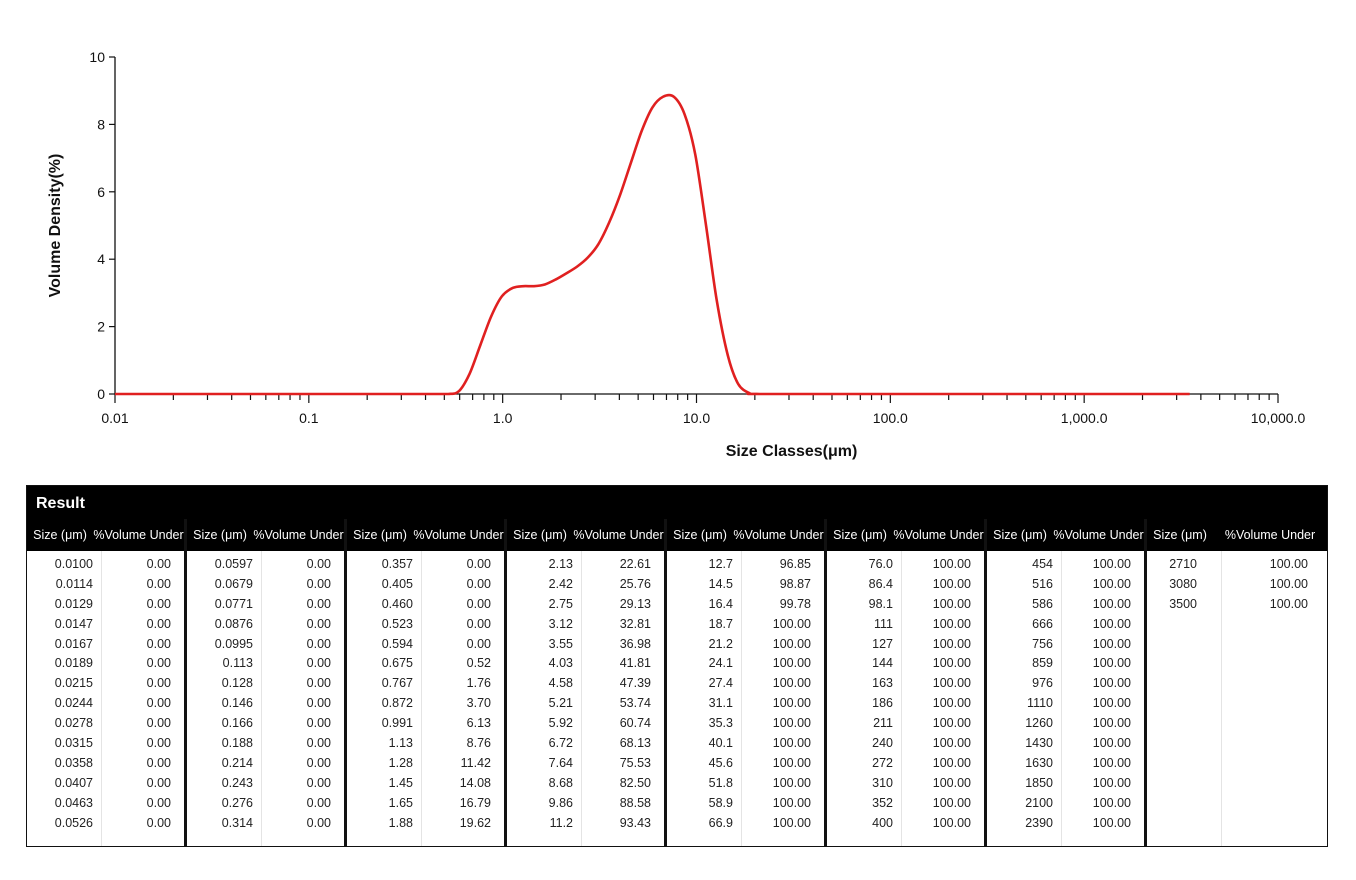  Describe the element at coordinates (73, 723) in the screenshot. I see `size-cell: 0.0278` at that location.